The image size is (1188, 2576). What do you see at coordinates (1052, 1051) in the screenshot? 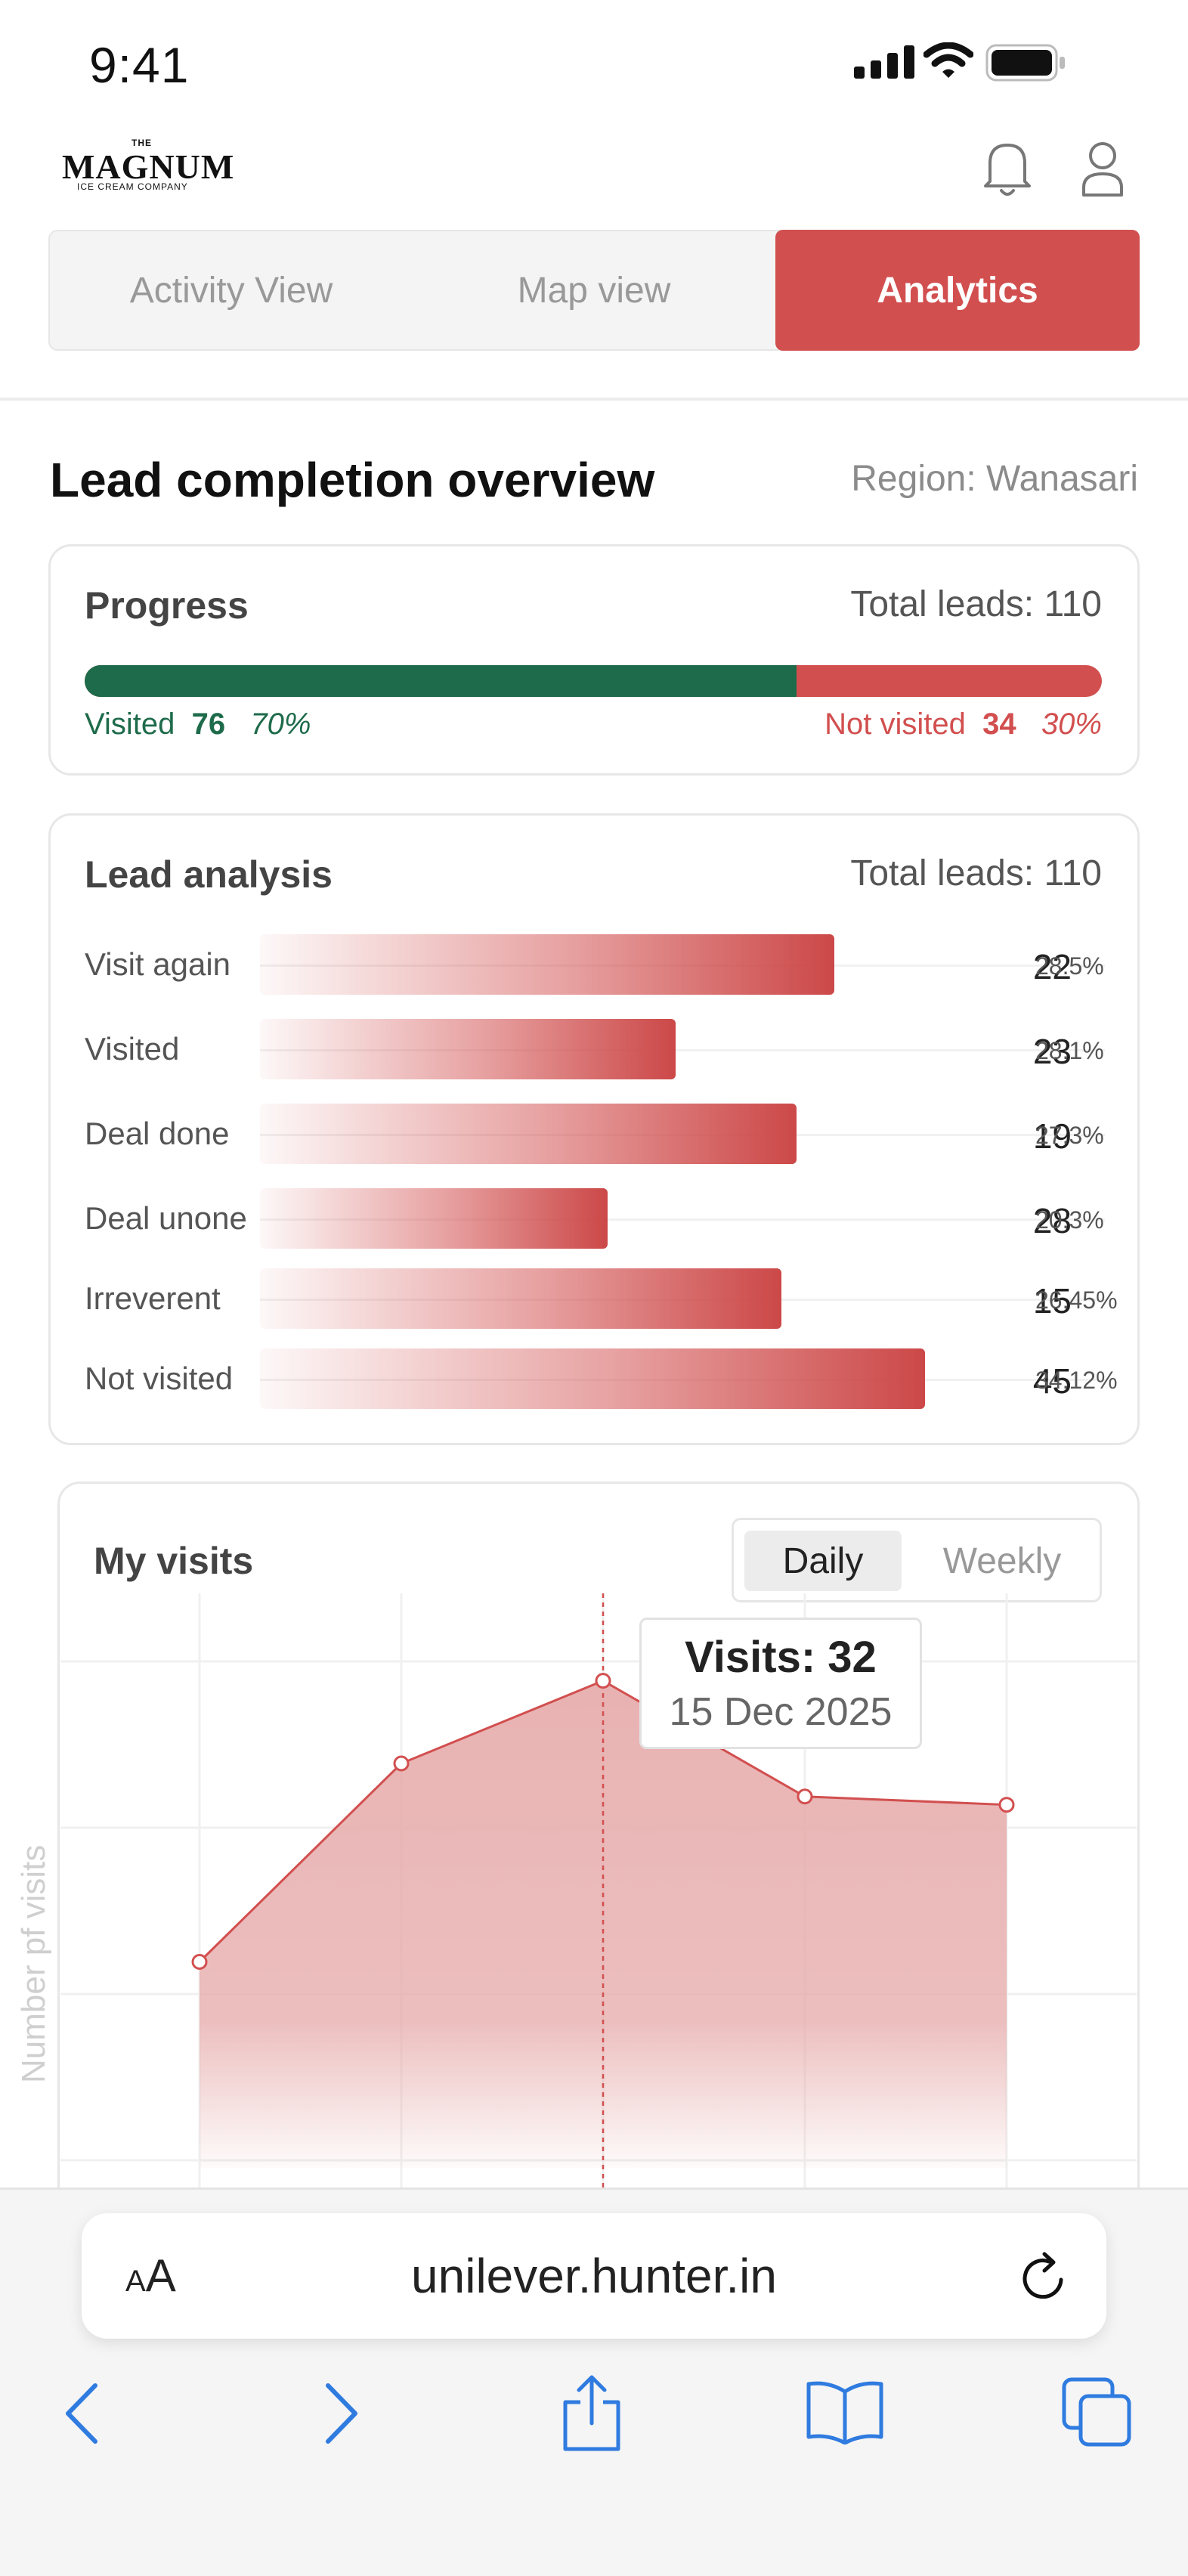
I see `lead-row-count: 23` at bounding box center [1052, 1051].